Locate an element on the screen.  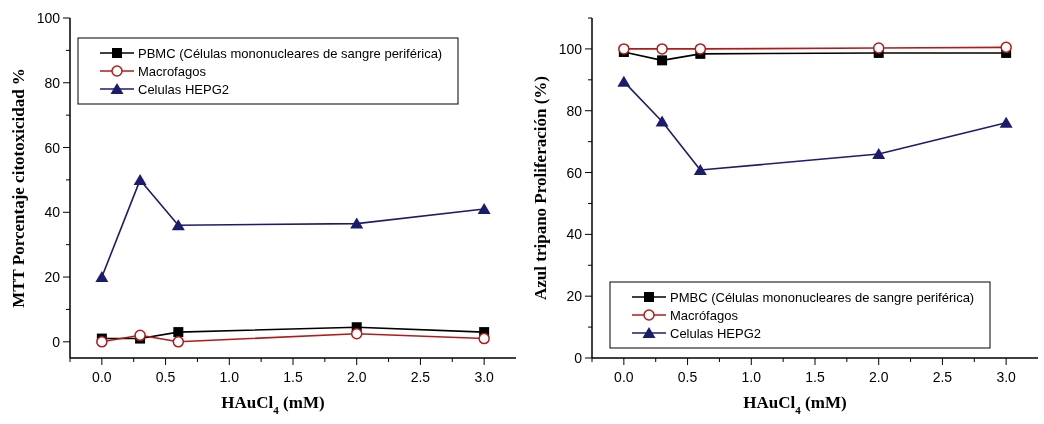
legend-label: Macrófagos is located at coordinates (704, 315).